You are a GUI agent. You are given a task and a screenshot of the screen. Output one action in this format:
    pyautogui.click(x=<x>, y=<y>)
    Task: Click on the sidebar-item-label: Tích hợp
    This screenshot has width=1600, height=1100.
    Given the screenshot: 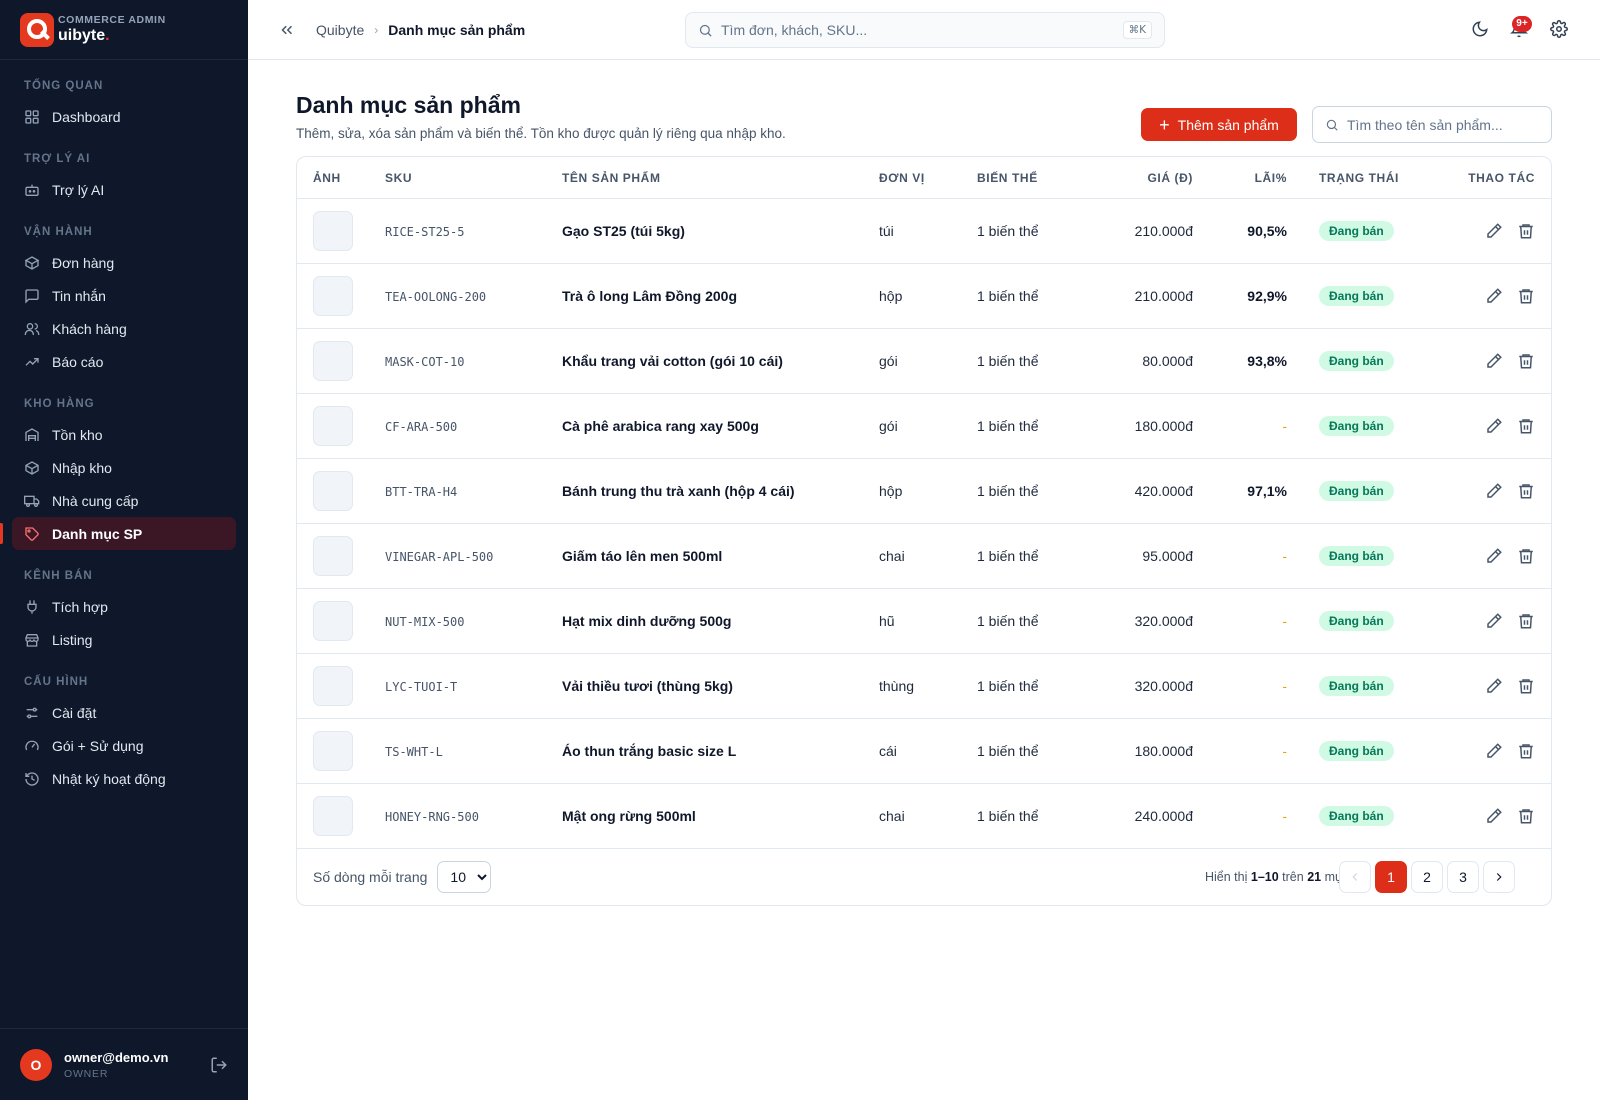 What is the action you would take?
    pyautogui.click(x=80, y=606)
    